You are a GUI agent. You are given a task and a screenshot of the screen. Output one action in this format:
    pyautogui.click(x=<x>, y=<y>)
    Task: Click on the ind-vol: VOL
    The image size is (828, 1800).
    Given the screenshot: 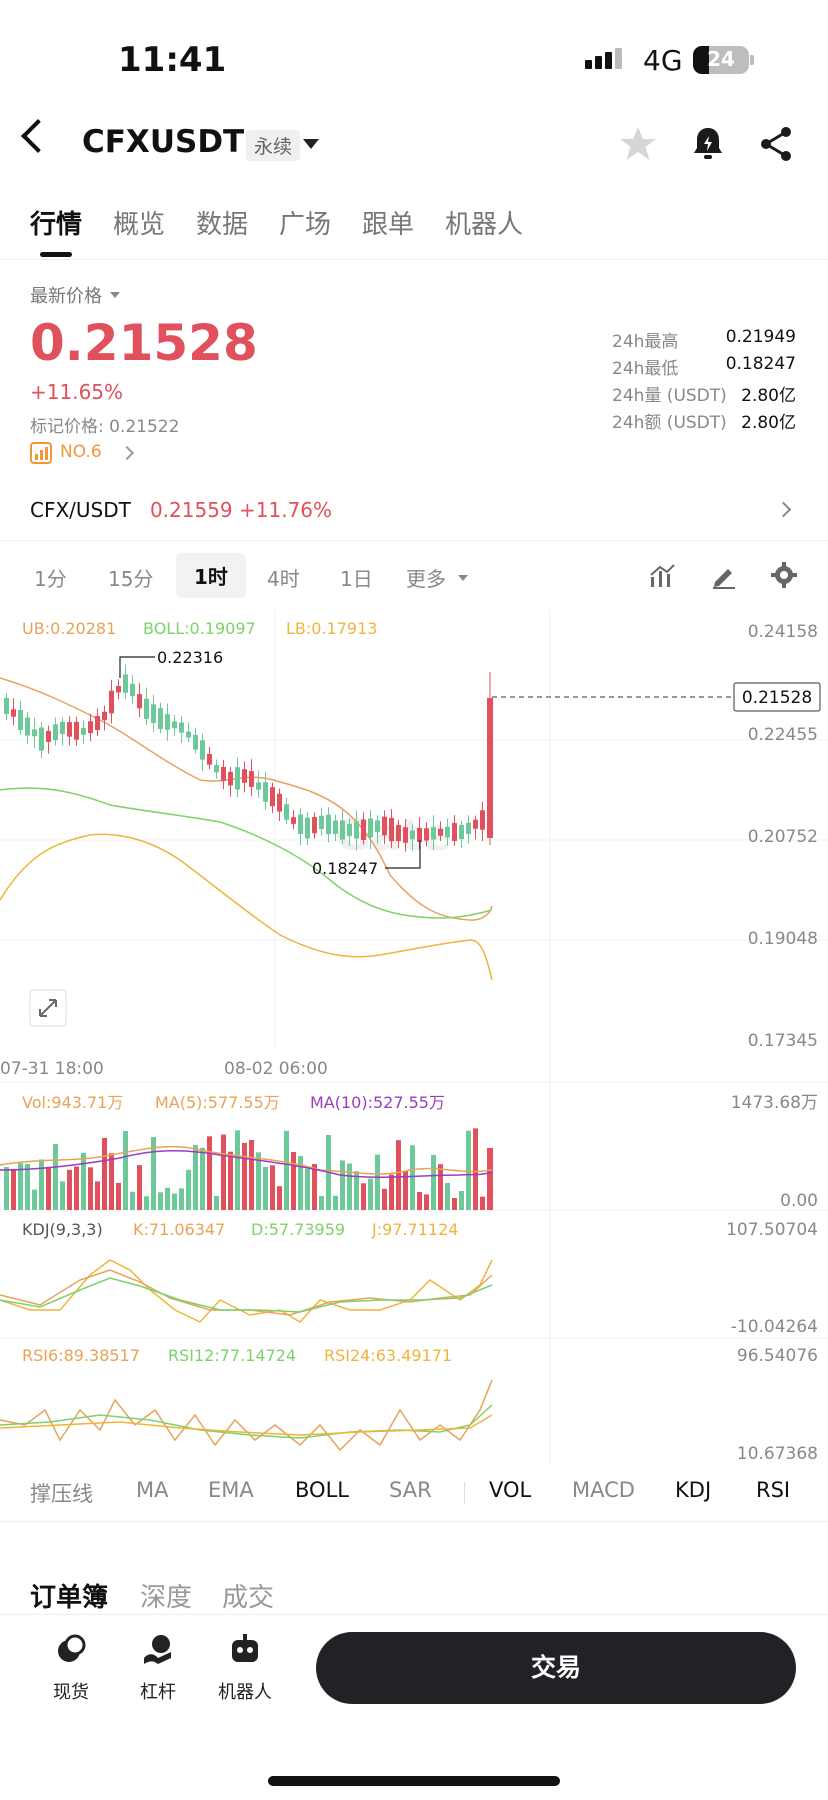 What is the action you would take?
    pyautogui.click(x=510, y=1490)
    